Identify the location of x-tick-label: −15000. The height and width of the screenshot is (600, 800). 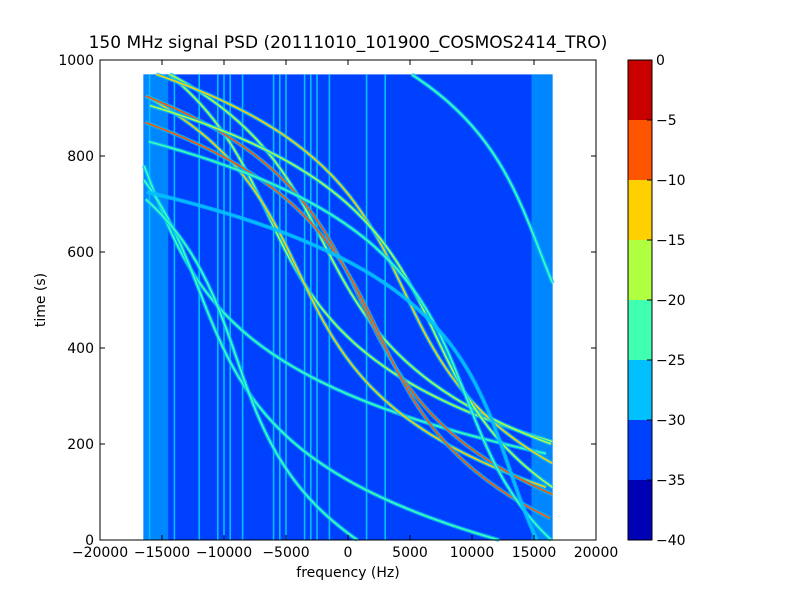
(162, 553).